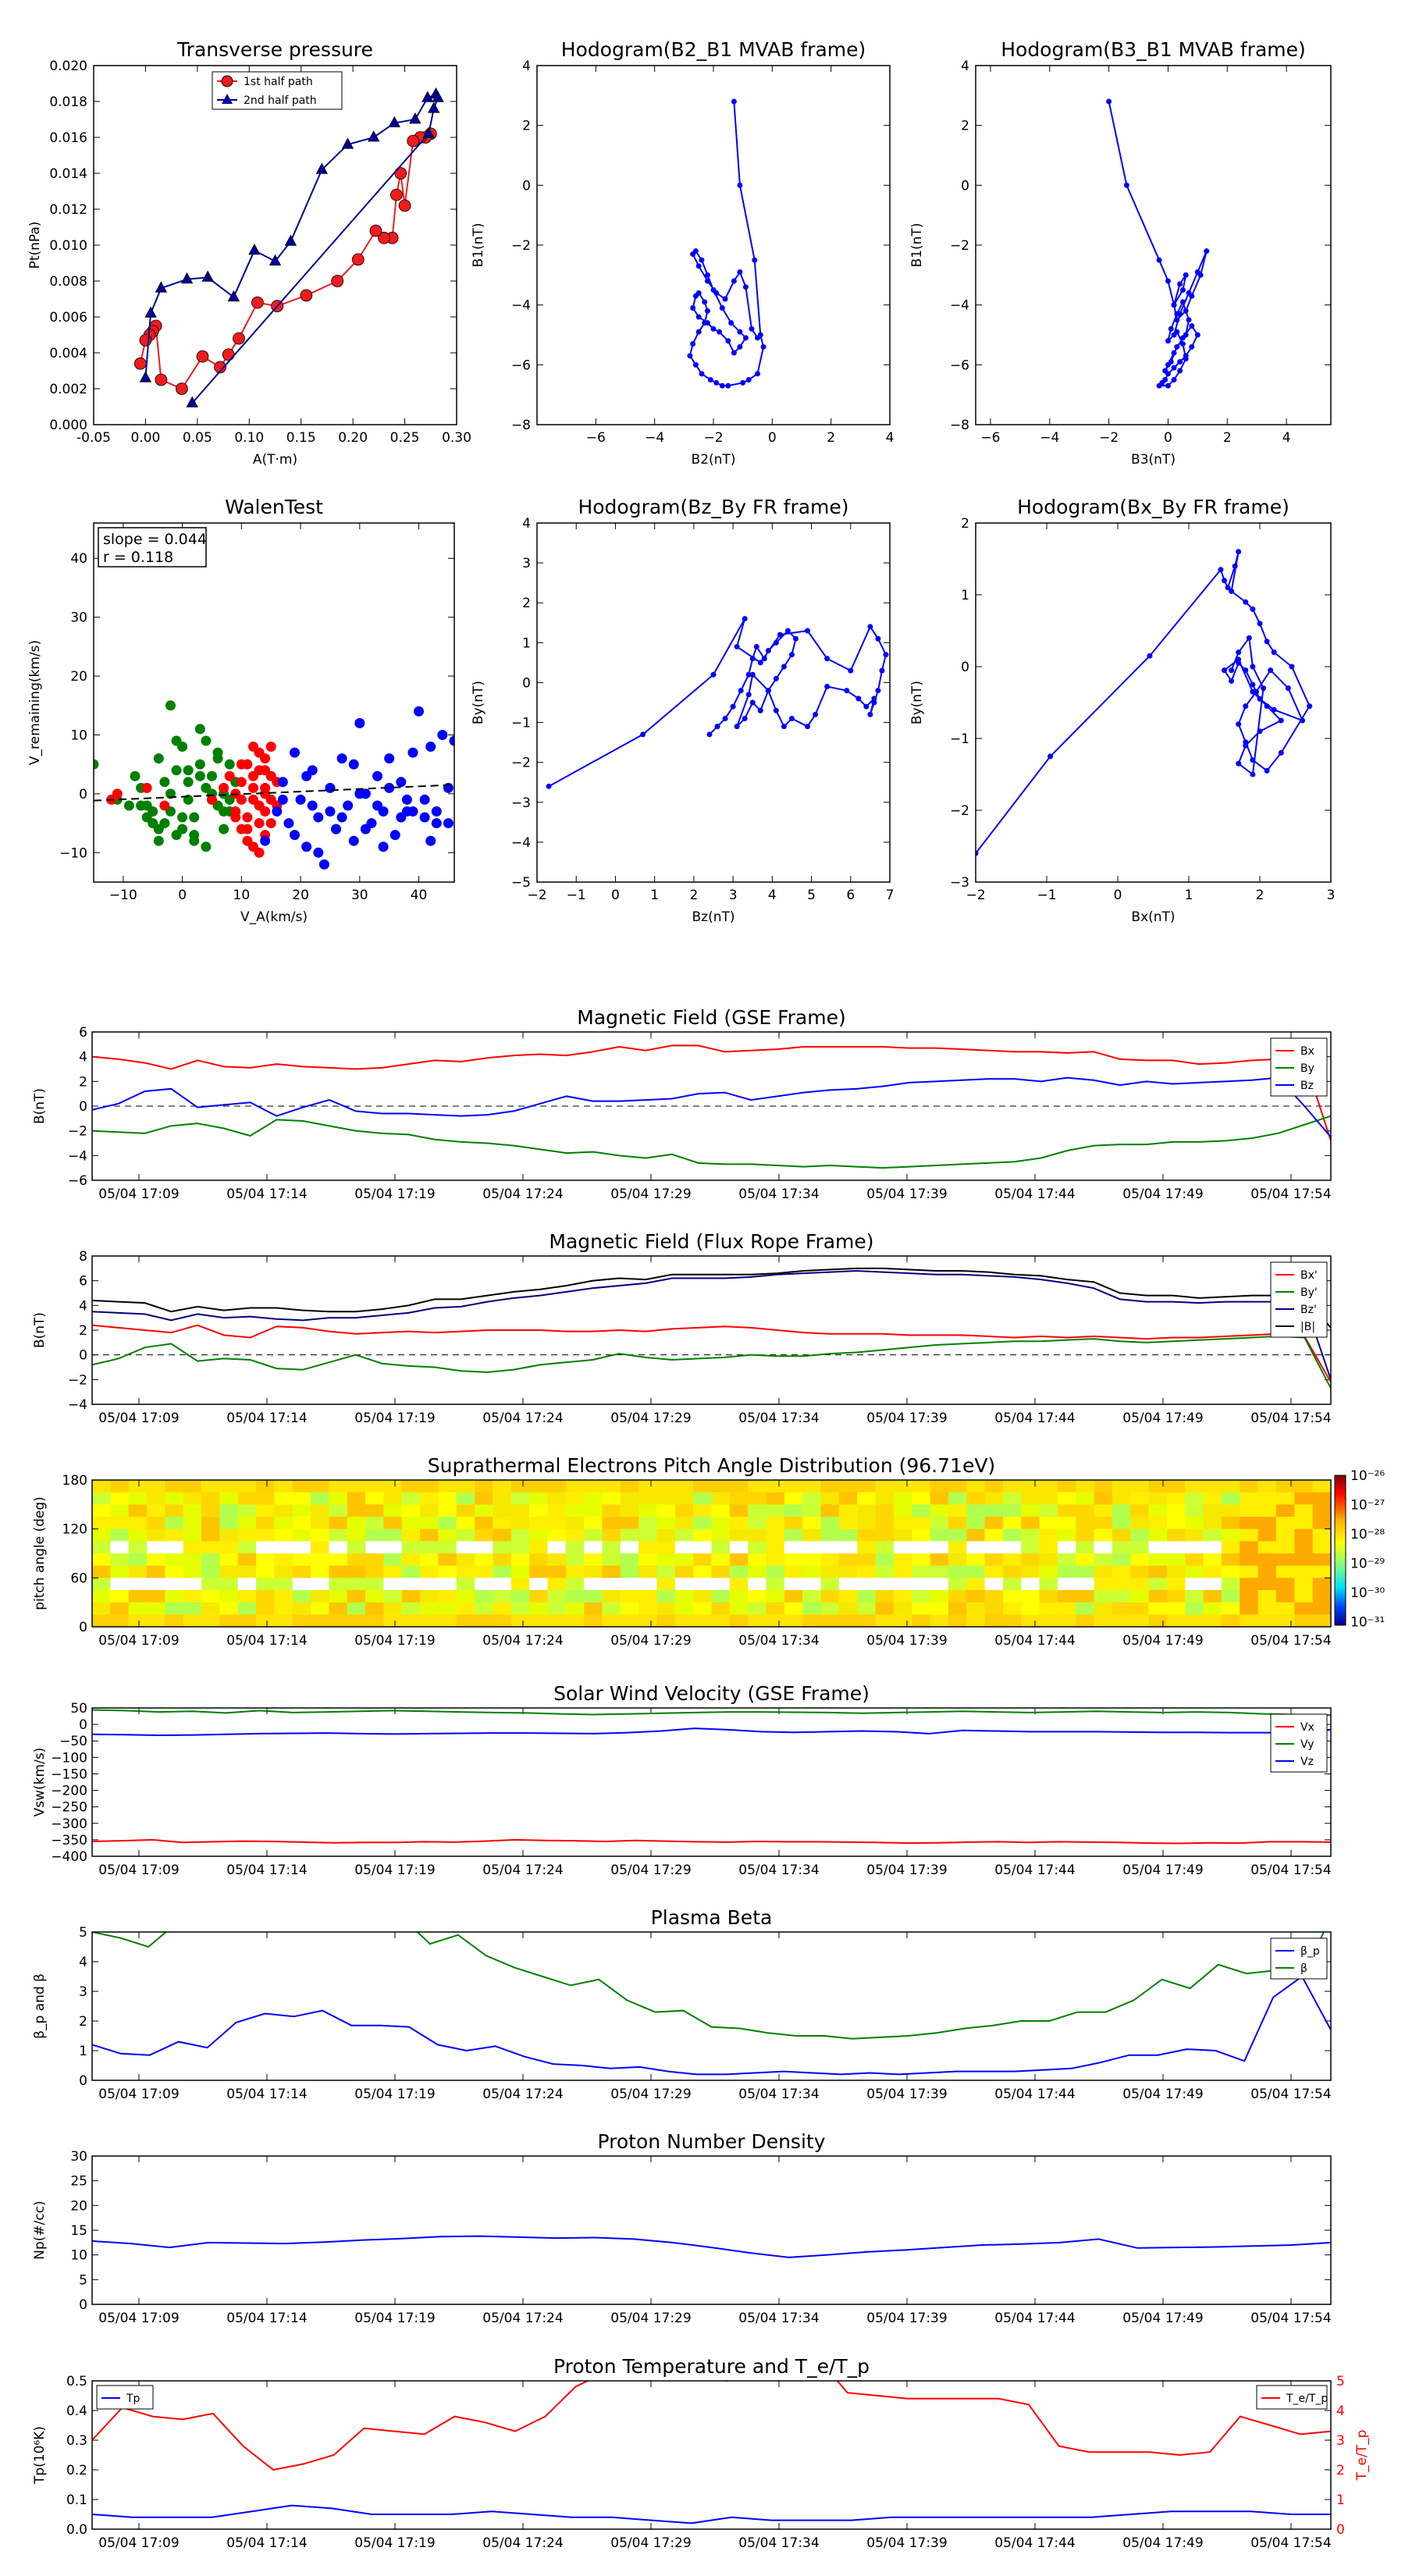 This screenshot has width=1405, height=2576. Describe the element at coordinates (1303, 1968) in the screenshot. I see `legend-label: β` at that location.